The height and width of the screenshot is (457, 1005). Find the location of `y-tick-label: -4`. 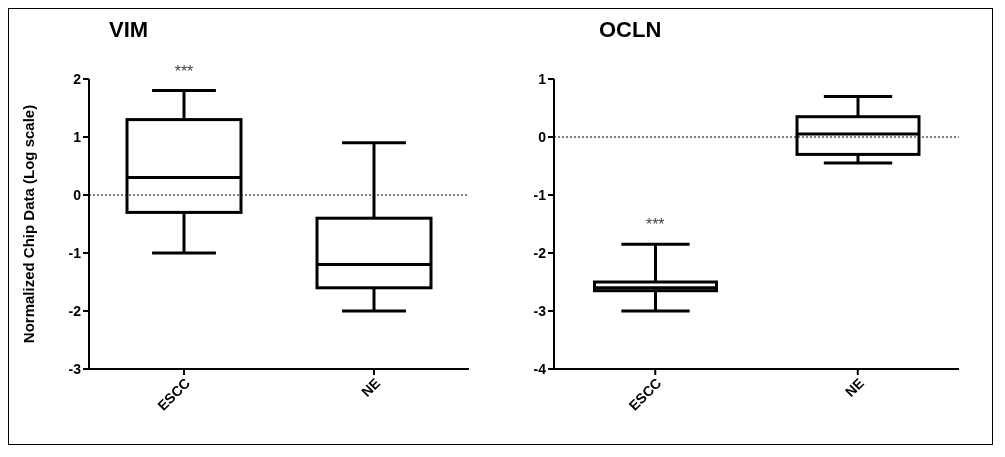

y-tick-label: -4 is located at coordinates (540, 368).